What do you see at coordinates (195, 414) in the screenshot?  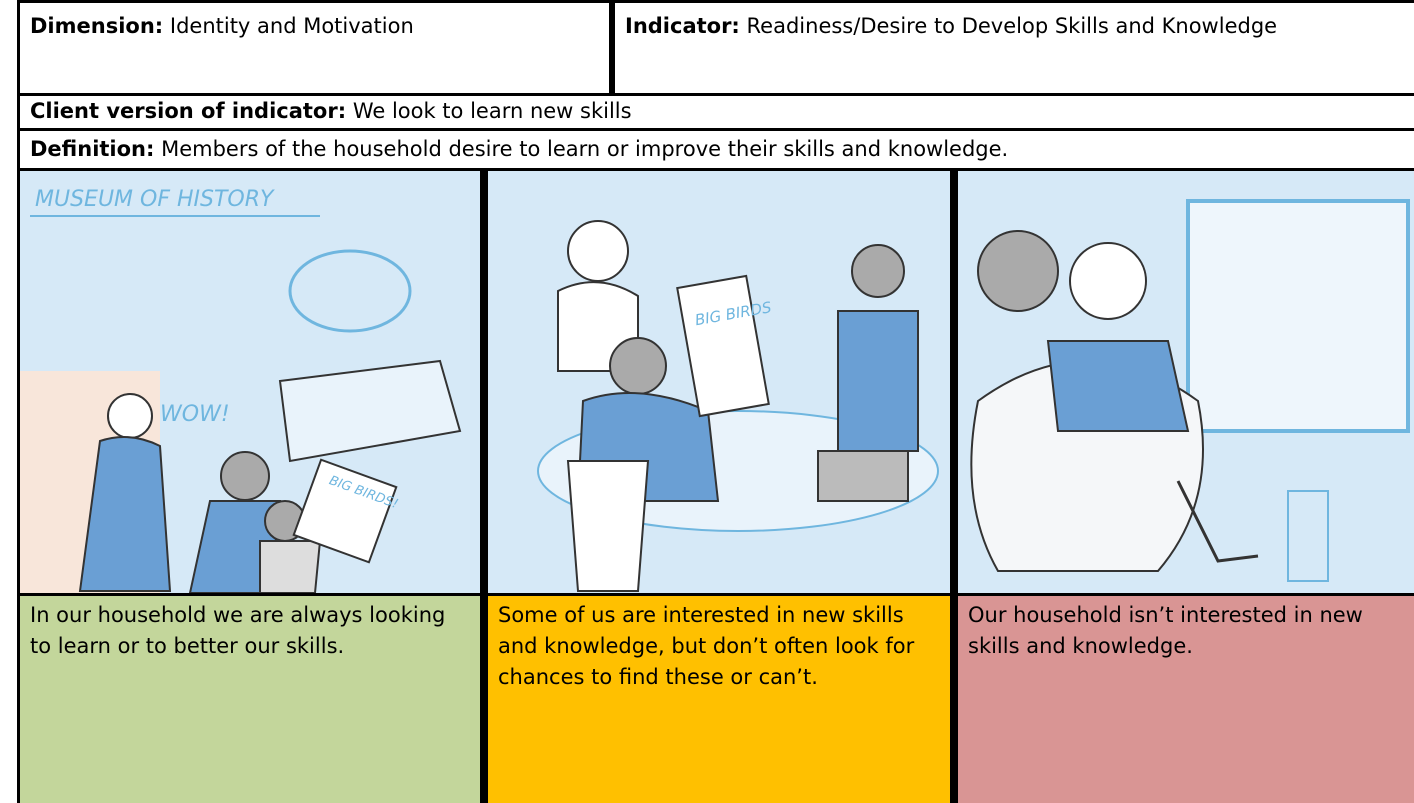 I see `exclamation: WOW!` at bounding box center [195, 414].